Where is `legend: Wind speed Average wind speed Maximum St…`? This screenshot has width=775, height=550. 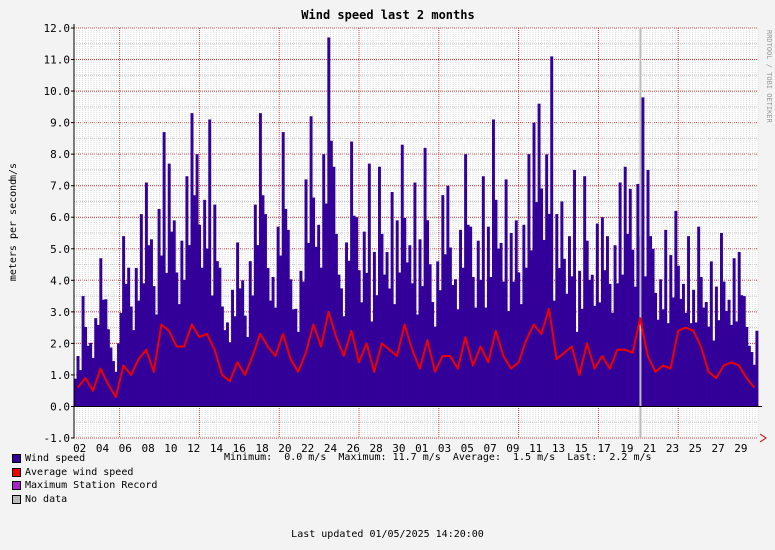
legend: Wind speed Average wind speed Maximum St… is located at coordinates (84, 479).